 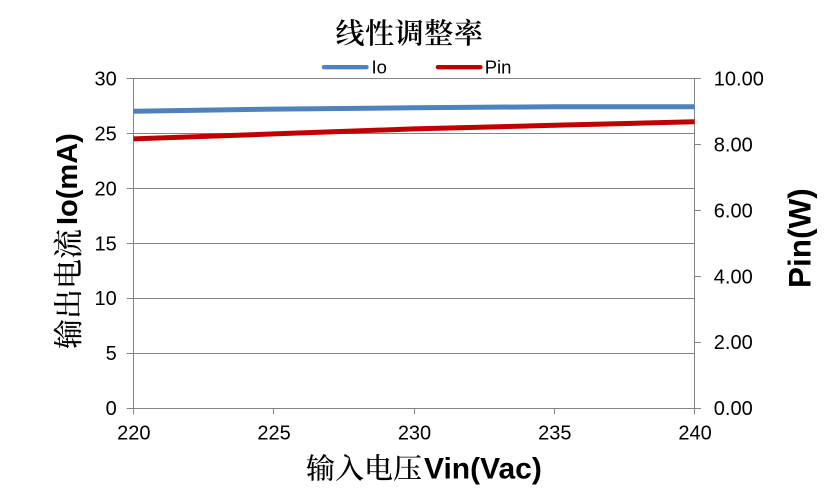 I want to click on svg-text: 15, so click(x=106, y=244).